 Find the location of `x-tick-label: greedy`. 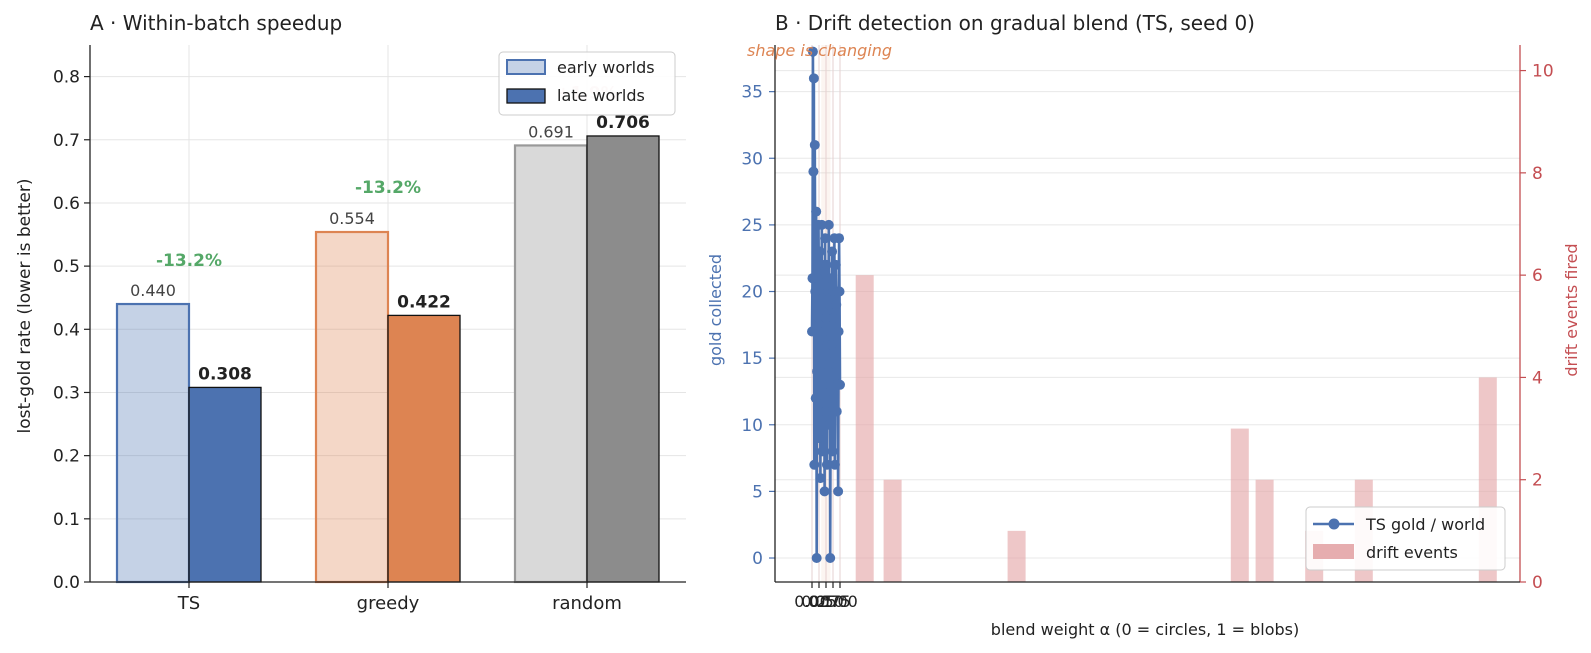

x-tick-label: greedy is located at coordinates (388, 603).